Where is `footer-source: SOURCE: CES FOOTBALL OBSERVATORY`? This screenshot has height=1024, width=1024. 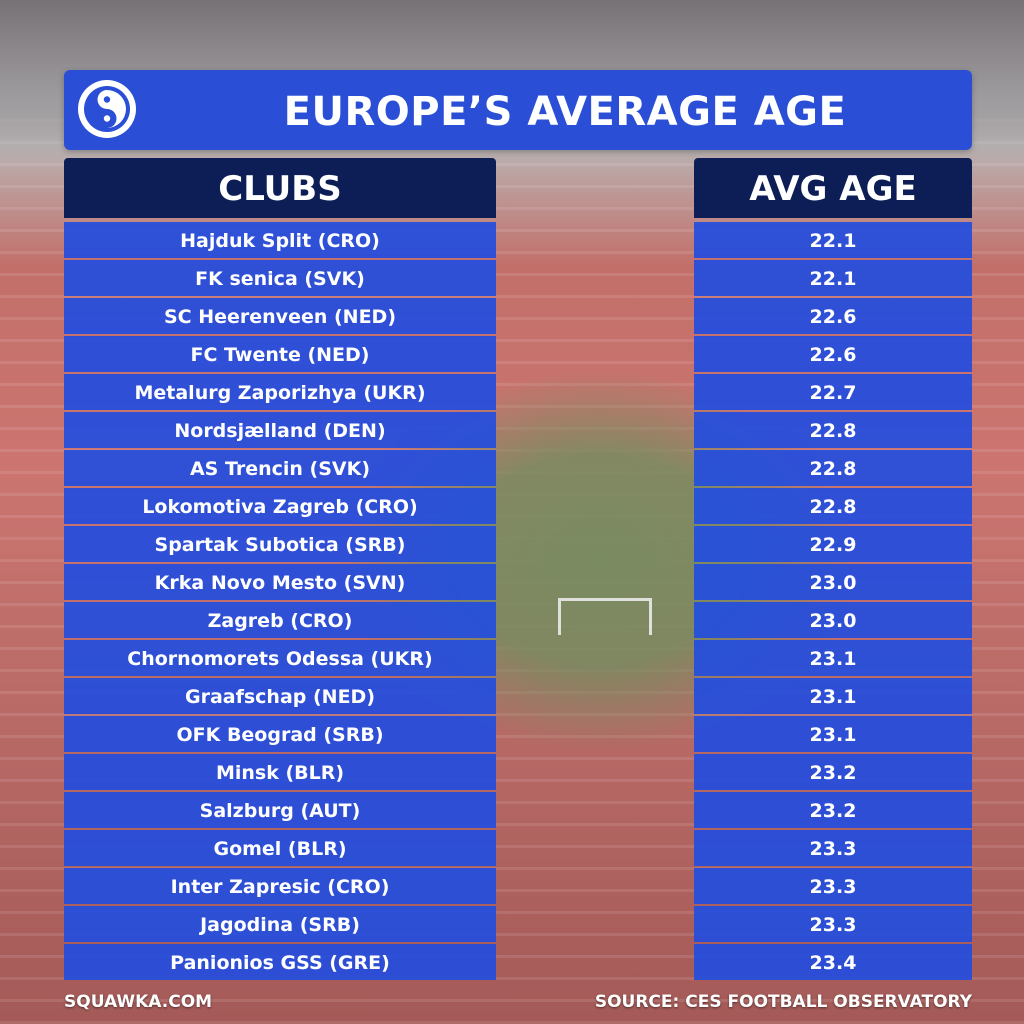
footer-source: SOURCE: CES FOOTBALL OBSERVATORY is located at coordinates (783, 1002).